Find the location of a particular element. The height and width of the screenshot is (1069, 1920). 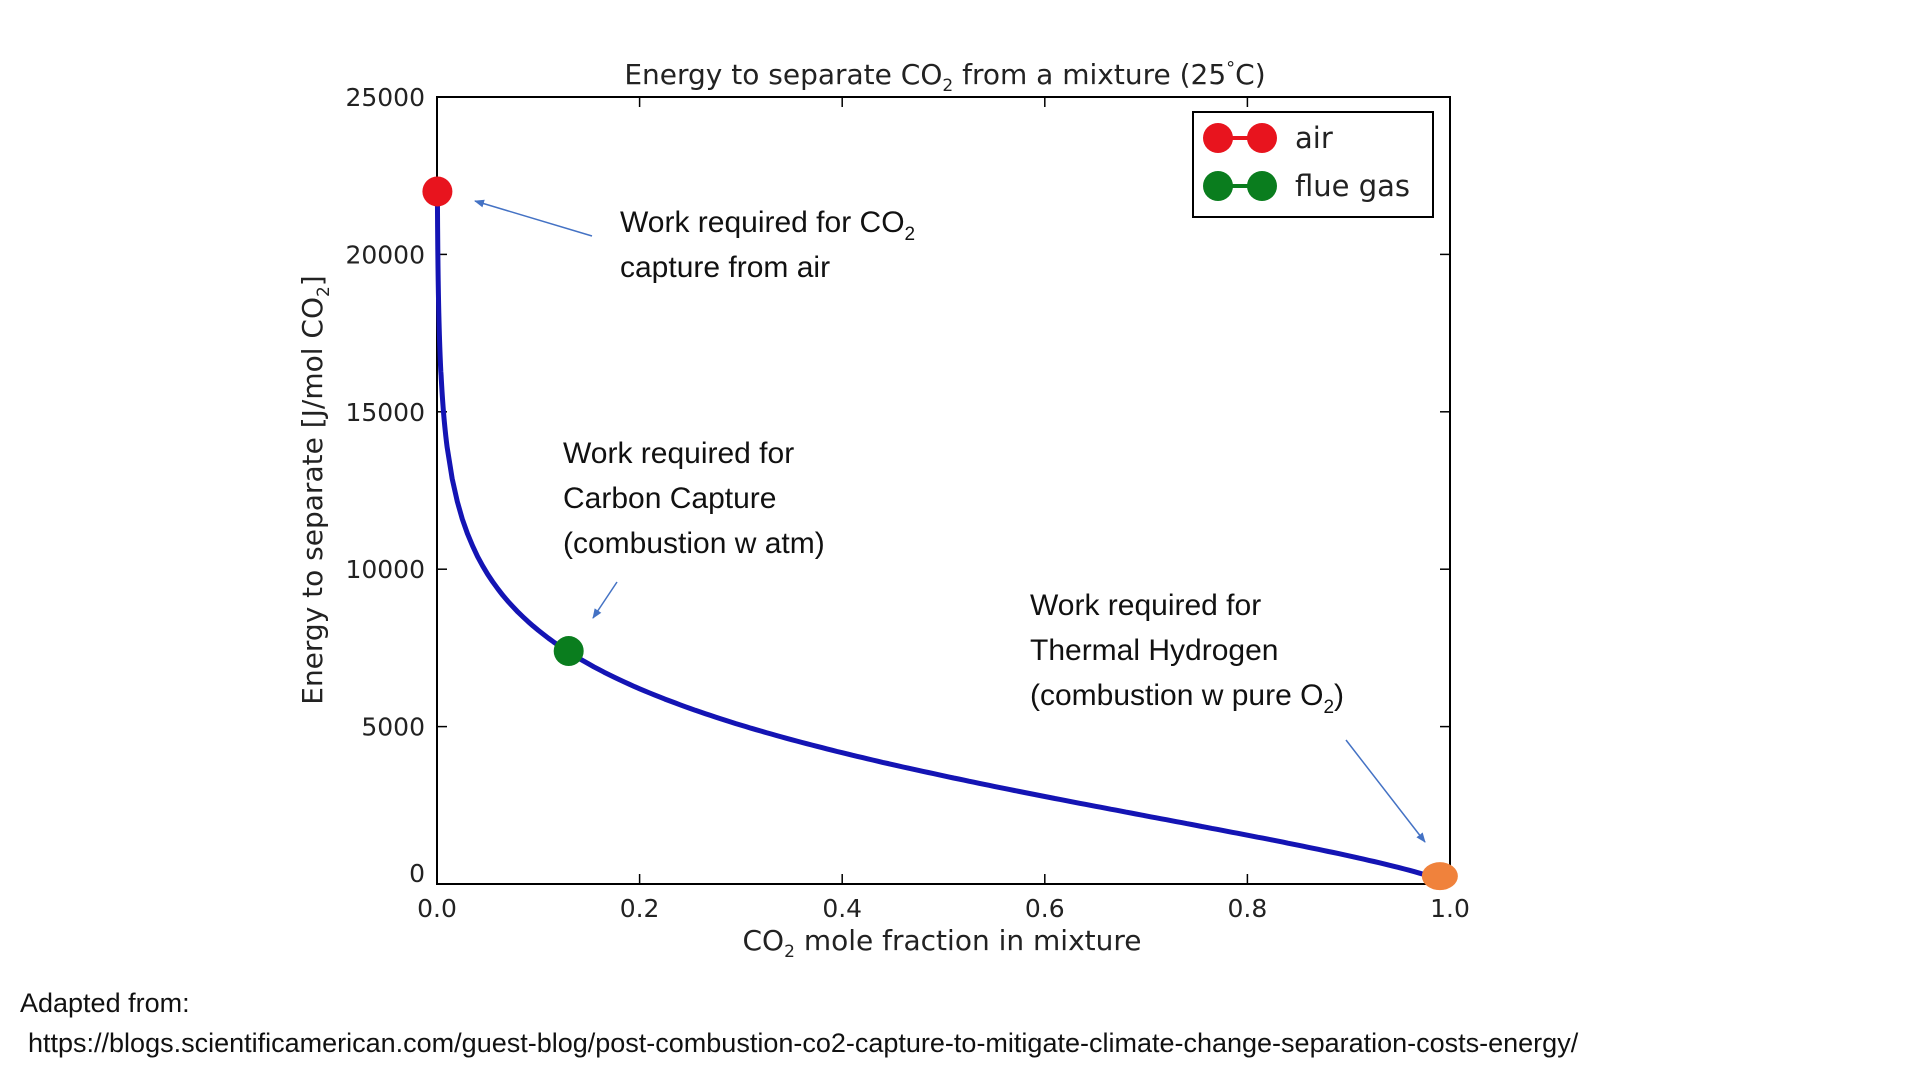

x-tick-label: 0.8 is located at coordinates (1248, 908).